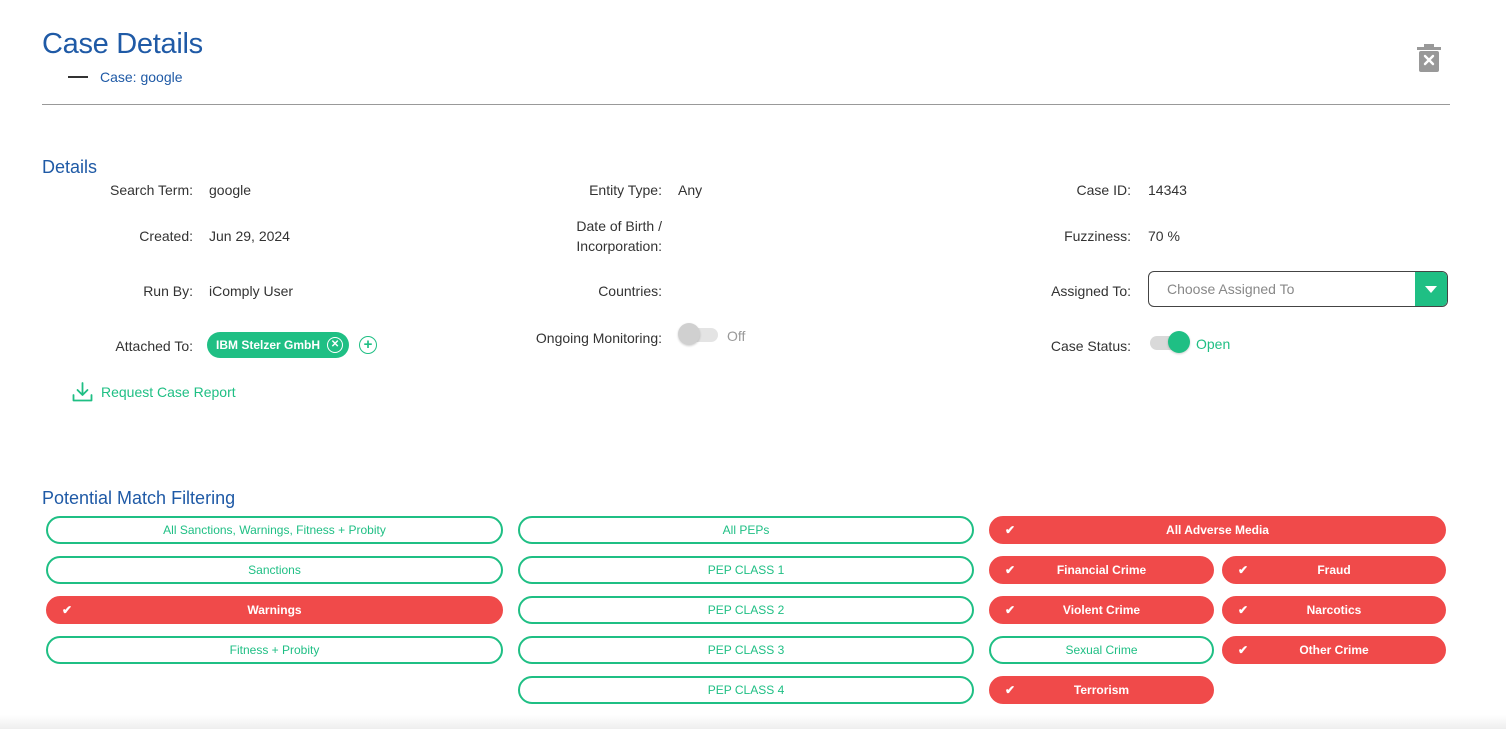 This screenshot has height=729, width=1506. Describe the element at coordinates (746, 104) in the screenshot. I see `header-divider` at that location.